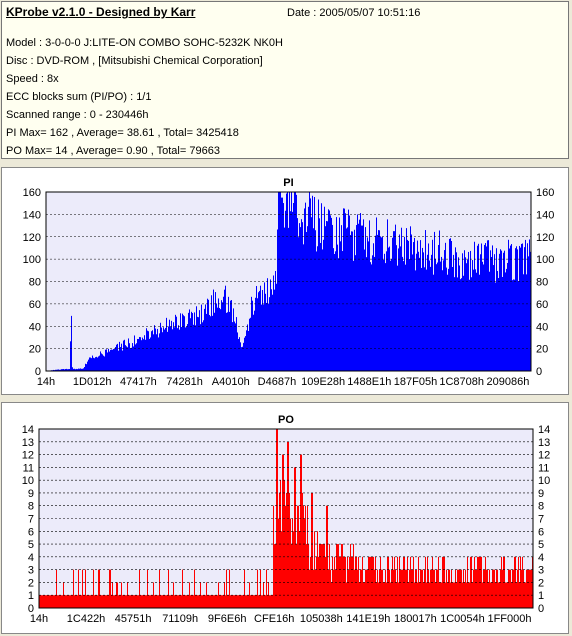 The image size is (572, 636). What do you see at coordinates (543, 468) in the screenshot?
I see `po-ytick-right: 11` at bounding box center [543, 468].